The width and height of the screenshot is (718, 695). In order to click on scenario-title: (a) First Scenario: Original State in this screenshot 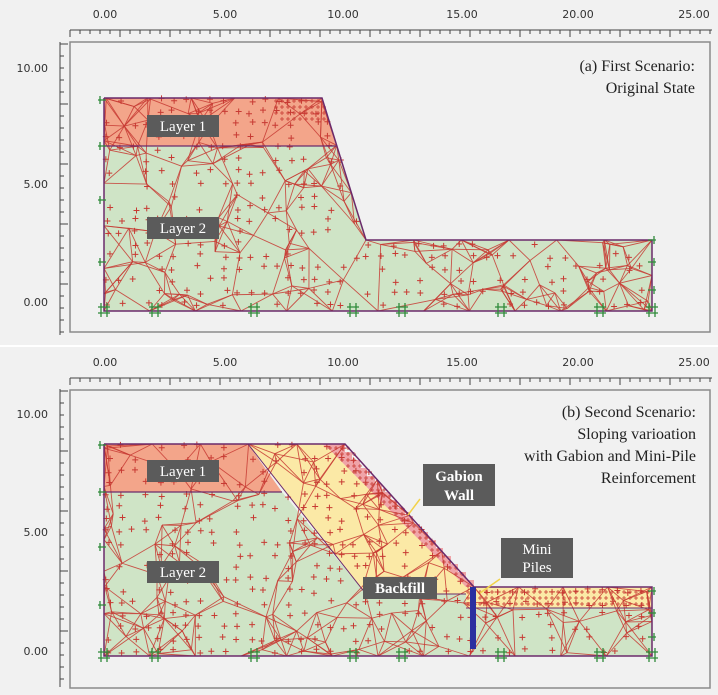, I will do `click(637, 77)`.